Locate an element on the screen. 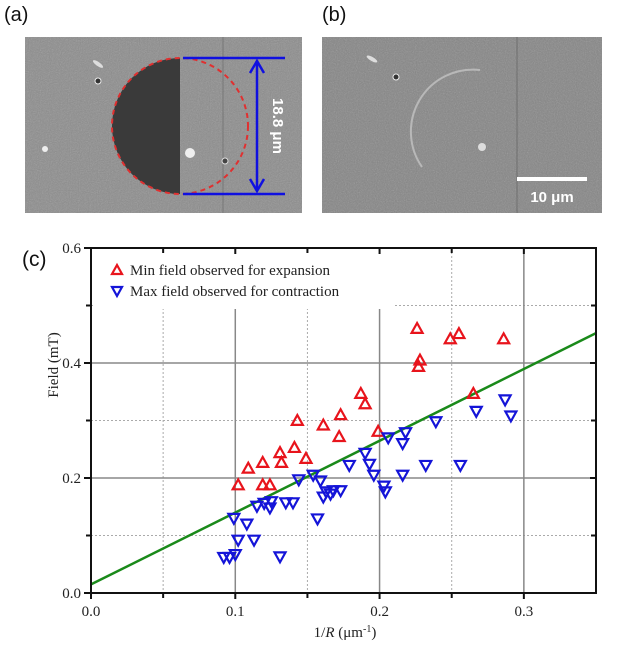 The width and height of the screenshot is (620, 660). x-axis-title-unit: (μm is located at coordinates (349, 633).